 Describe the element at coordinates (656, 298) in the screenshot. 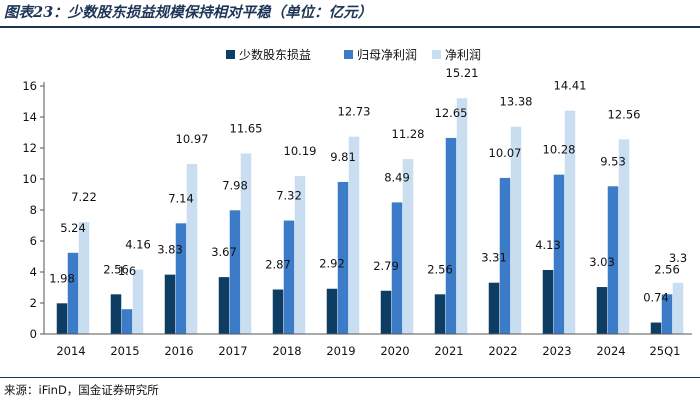

I see `data-label: 0.74` at that location.